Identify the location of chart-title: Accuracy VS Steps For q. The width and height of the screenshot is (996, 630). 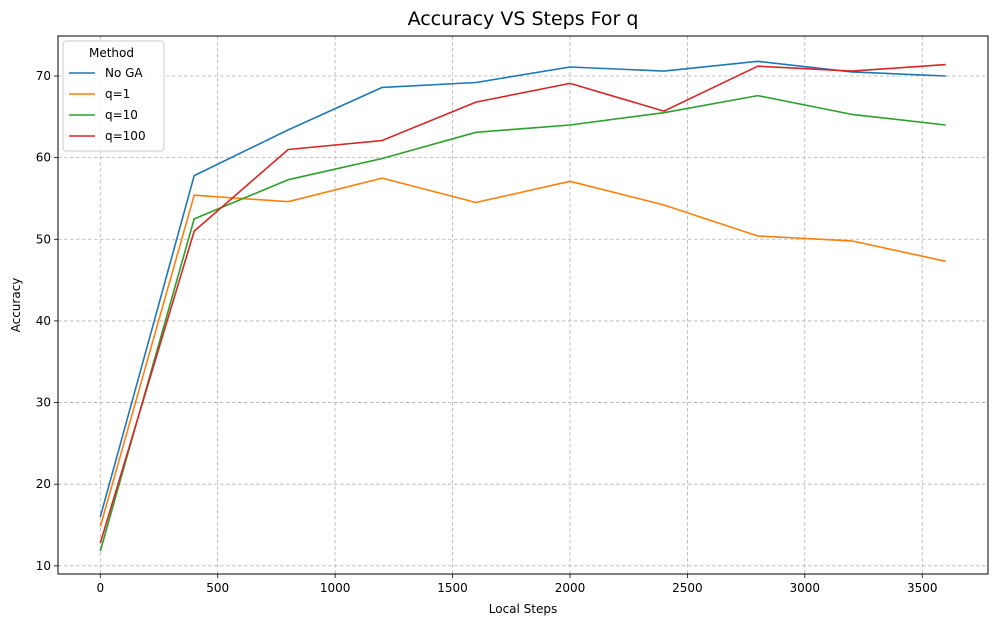
(523, 19).